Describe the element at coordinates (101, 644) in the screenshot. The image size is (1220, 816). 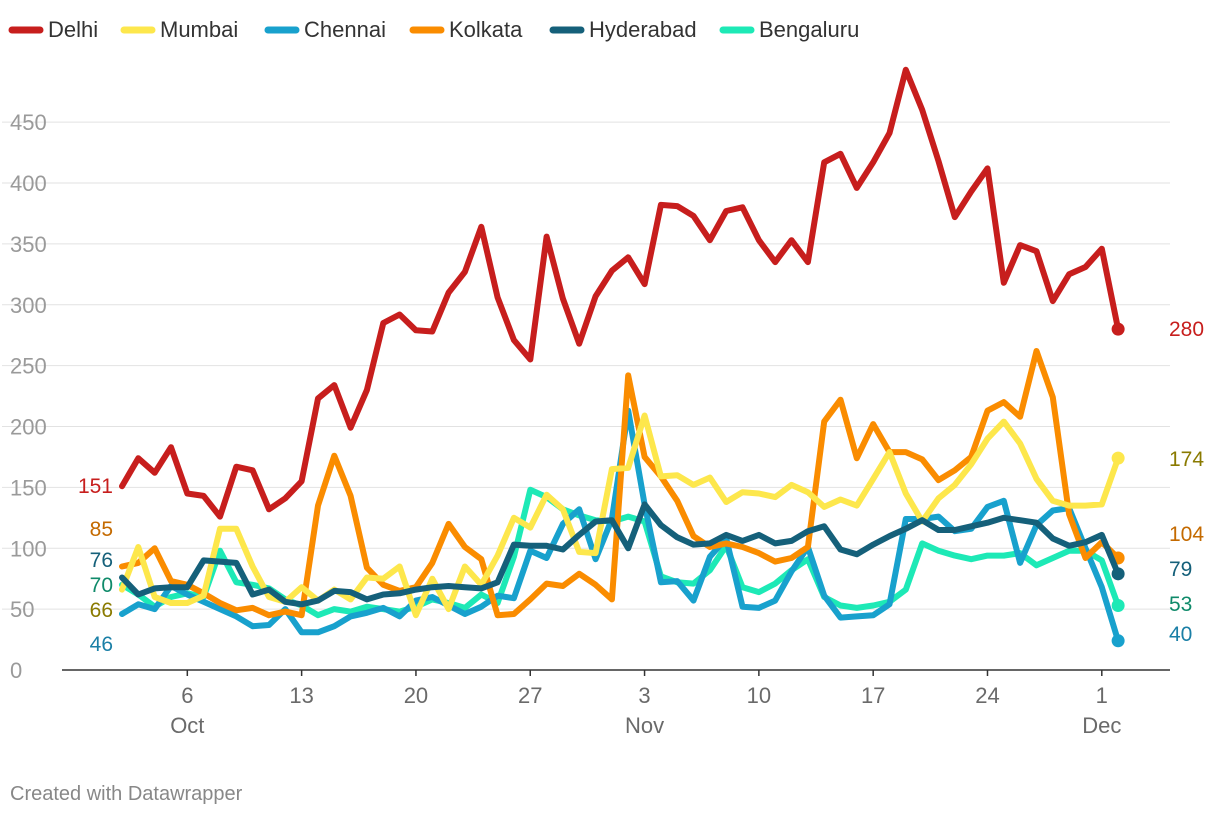
I see `start-label-chennai: 46` at that location.